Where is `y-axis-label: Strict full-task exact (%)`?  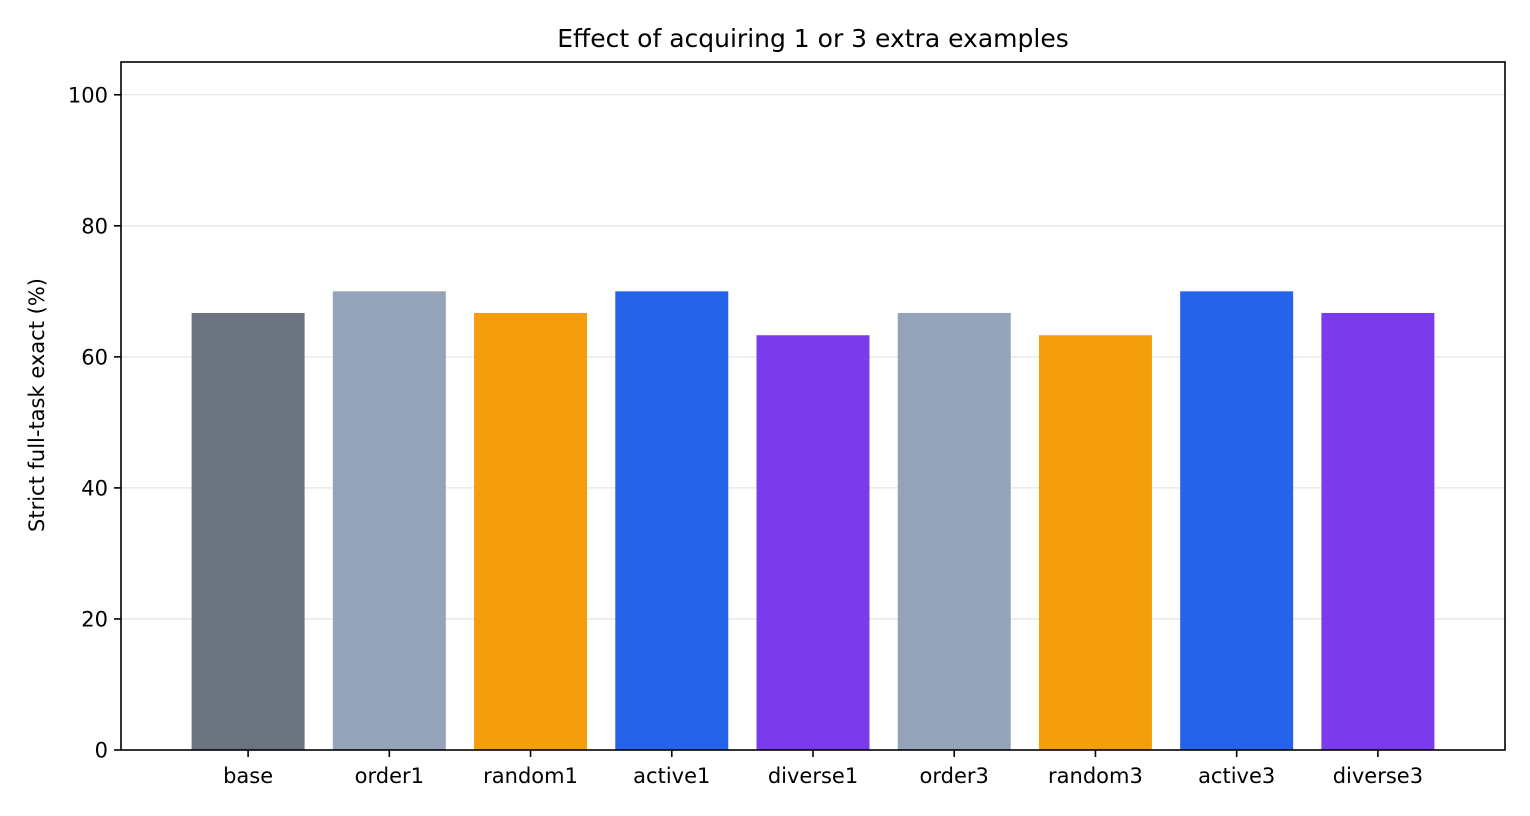 y-axis-label: Strict full-task exact (%) is located at coordinates (37, 405).